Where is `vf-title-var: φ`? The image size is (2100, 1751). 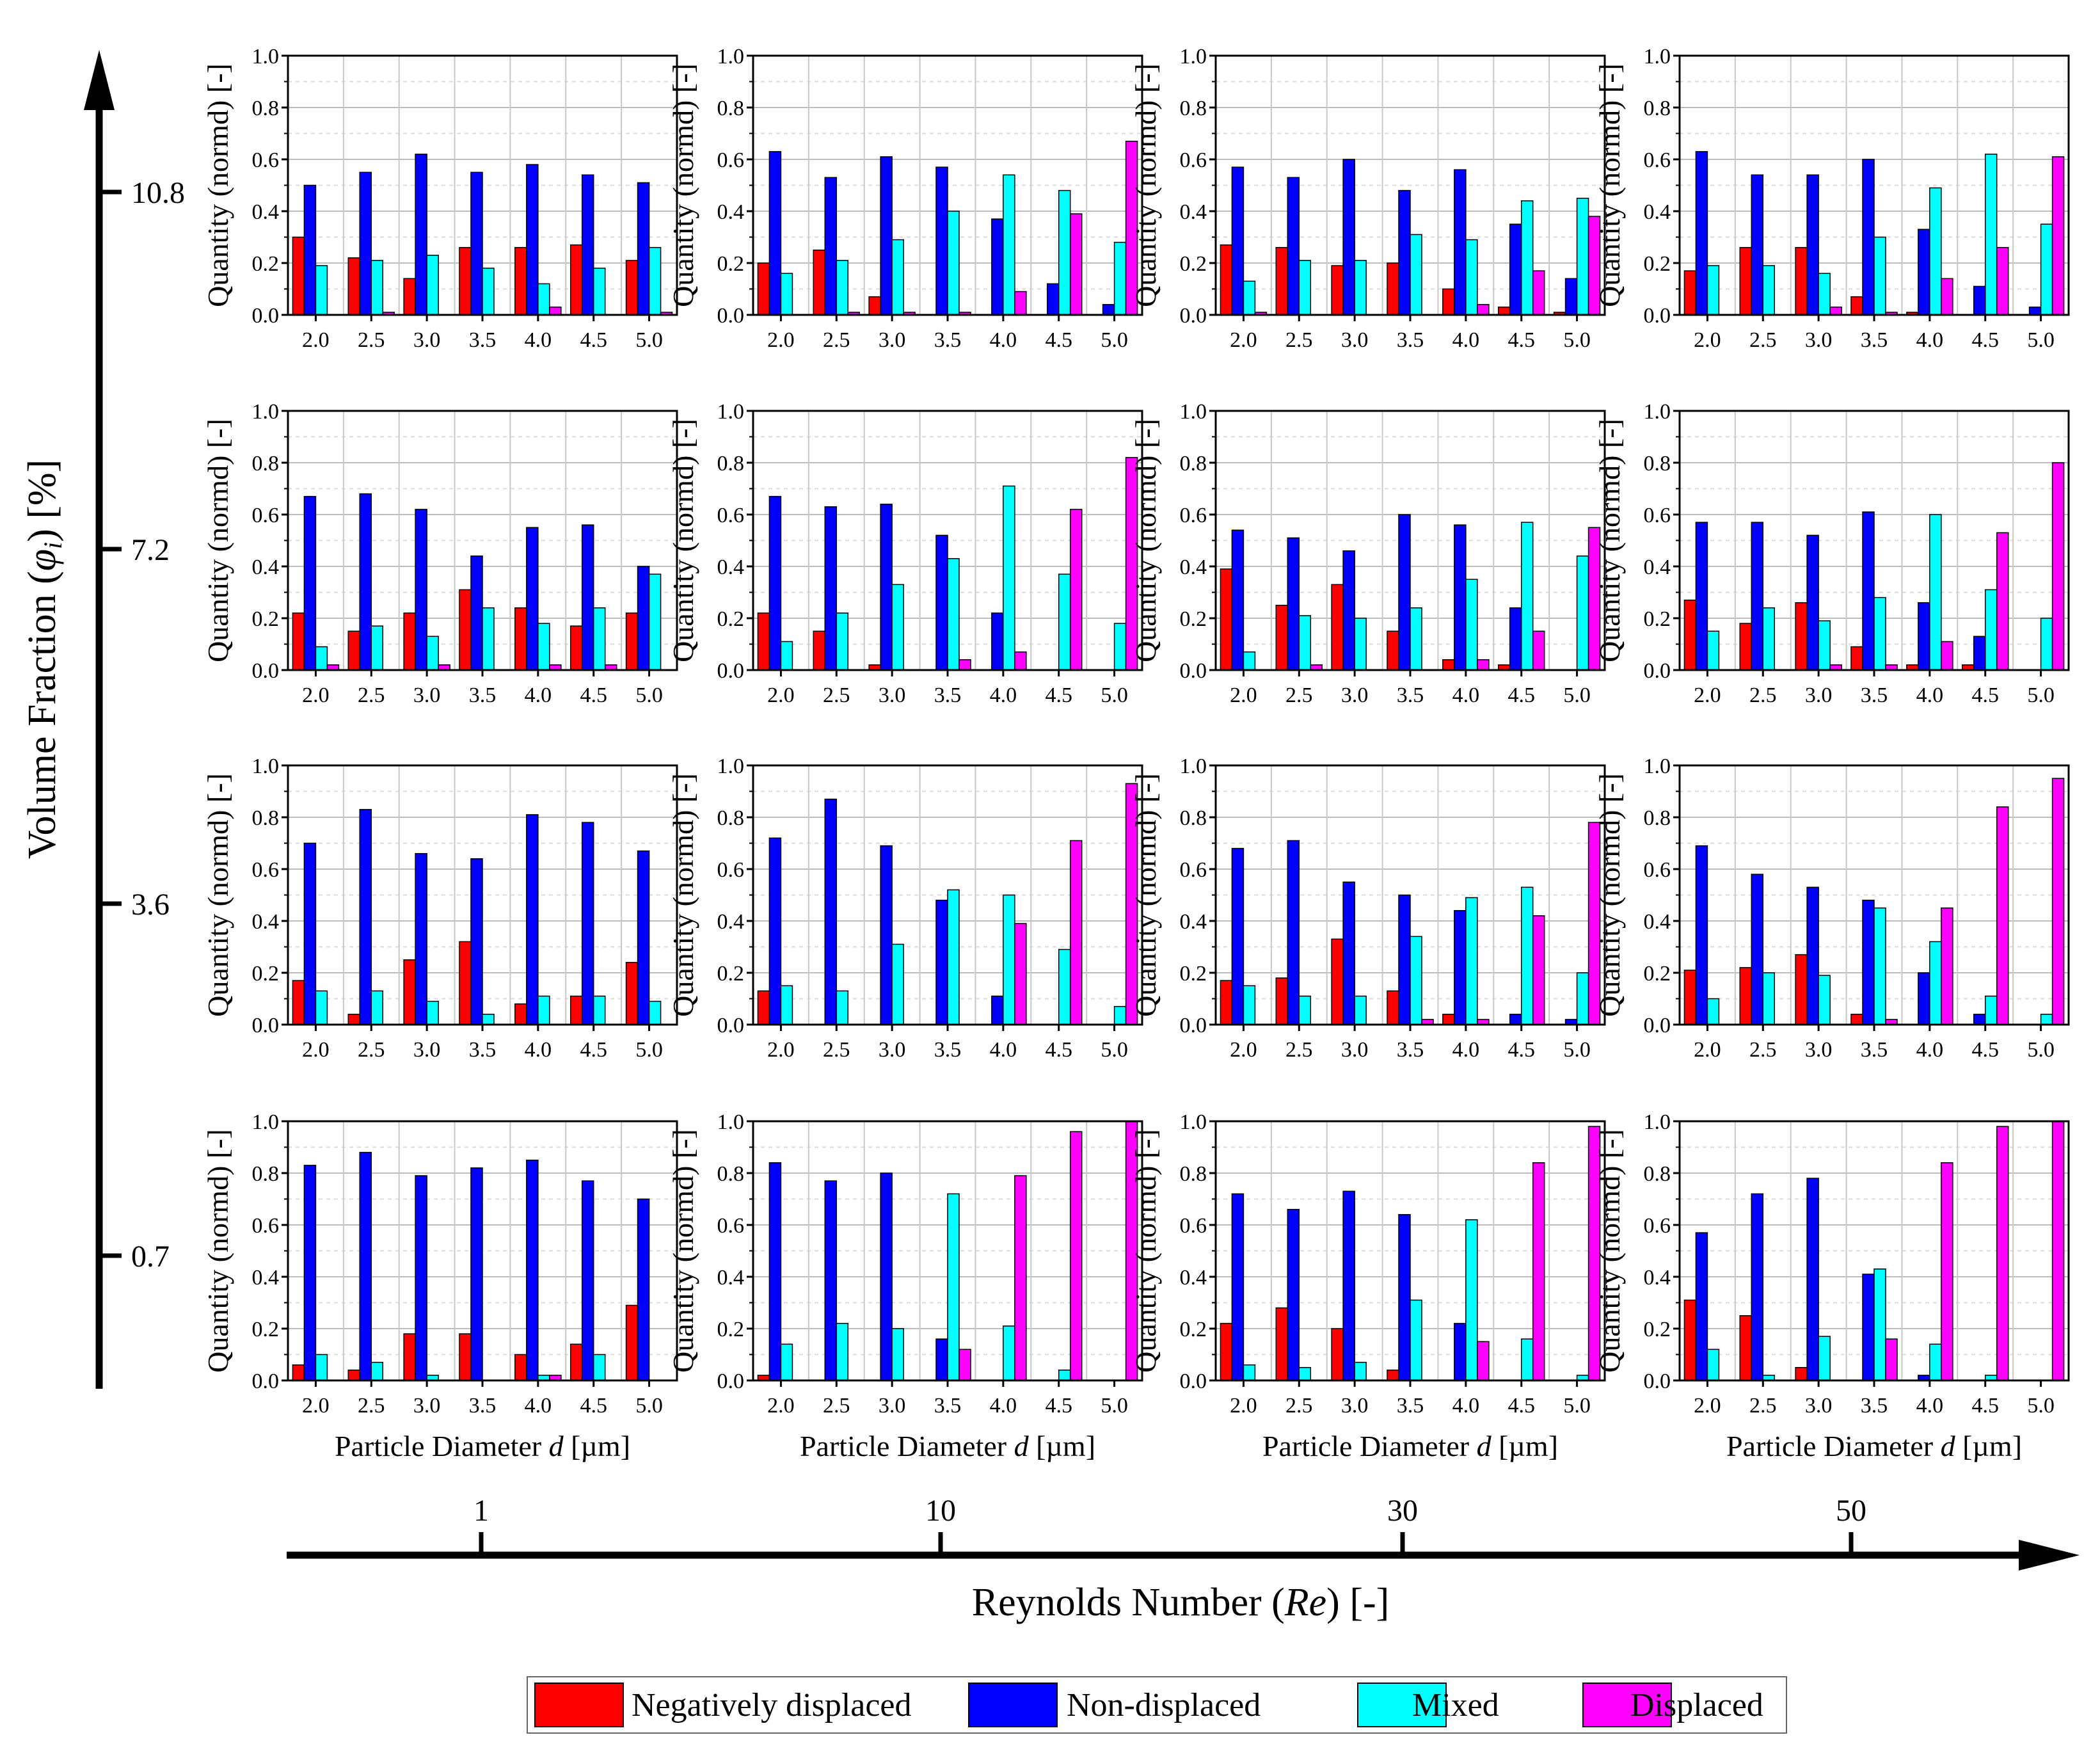 vf-title-var: φ is located at coordinates (42, 560).